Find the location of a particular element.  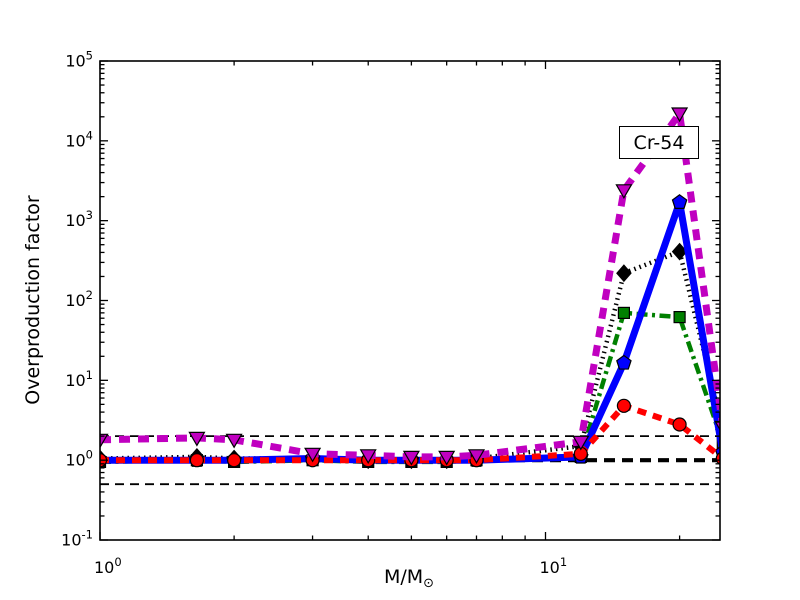

sun-symbol: ⊙ is located at coordinates (429, 583).